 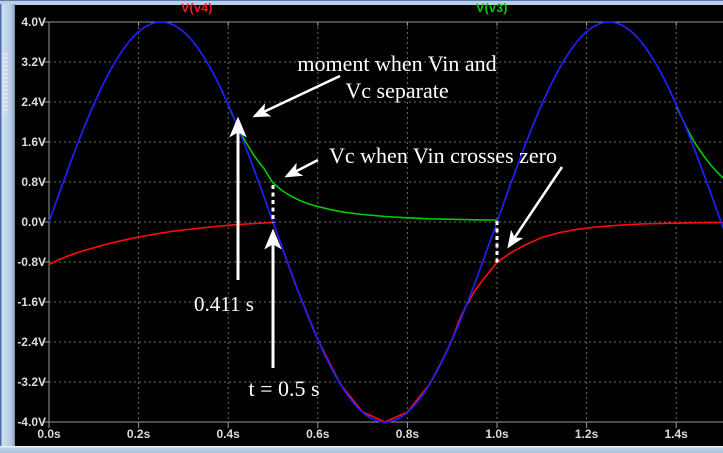 I want to click on window-border-left, so click(x=7, y=225).